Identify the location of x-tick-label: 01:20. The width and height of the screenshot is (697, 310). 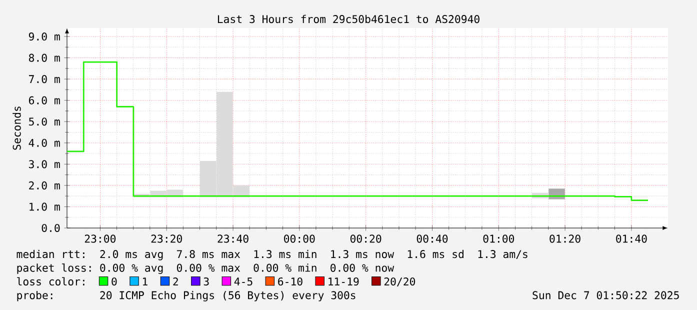
(565, 238).